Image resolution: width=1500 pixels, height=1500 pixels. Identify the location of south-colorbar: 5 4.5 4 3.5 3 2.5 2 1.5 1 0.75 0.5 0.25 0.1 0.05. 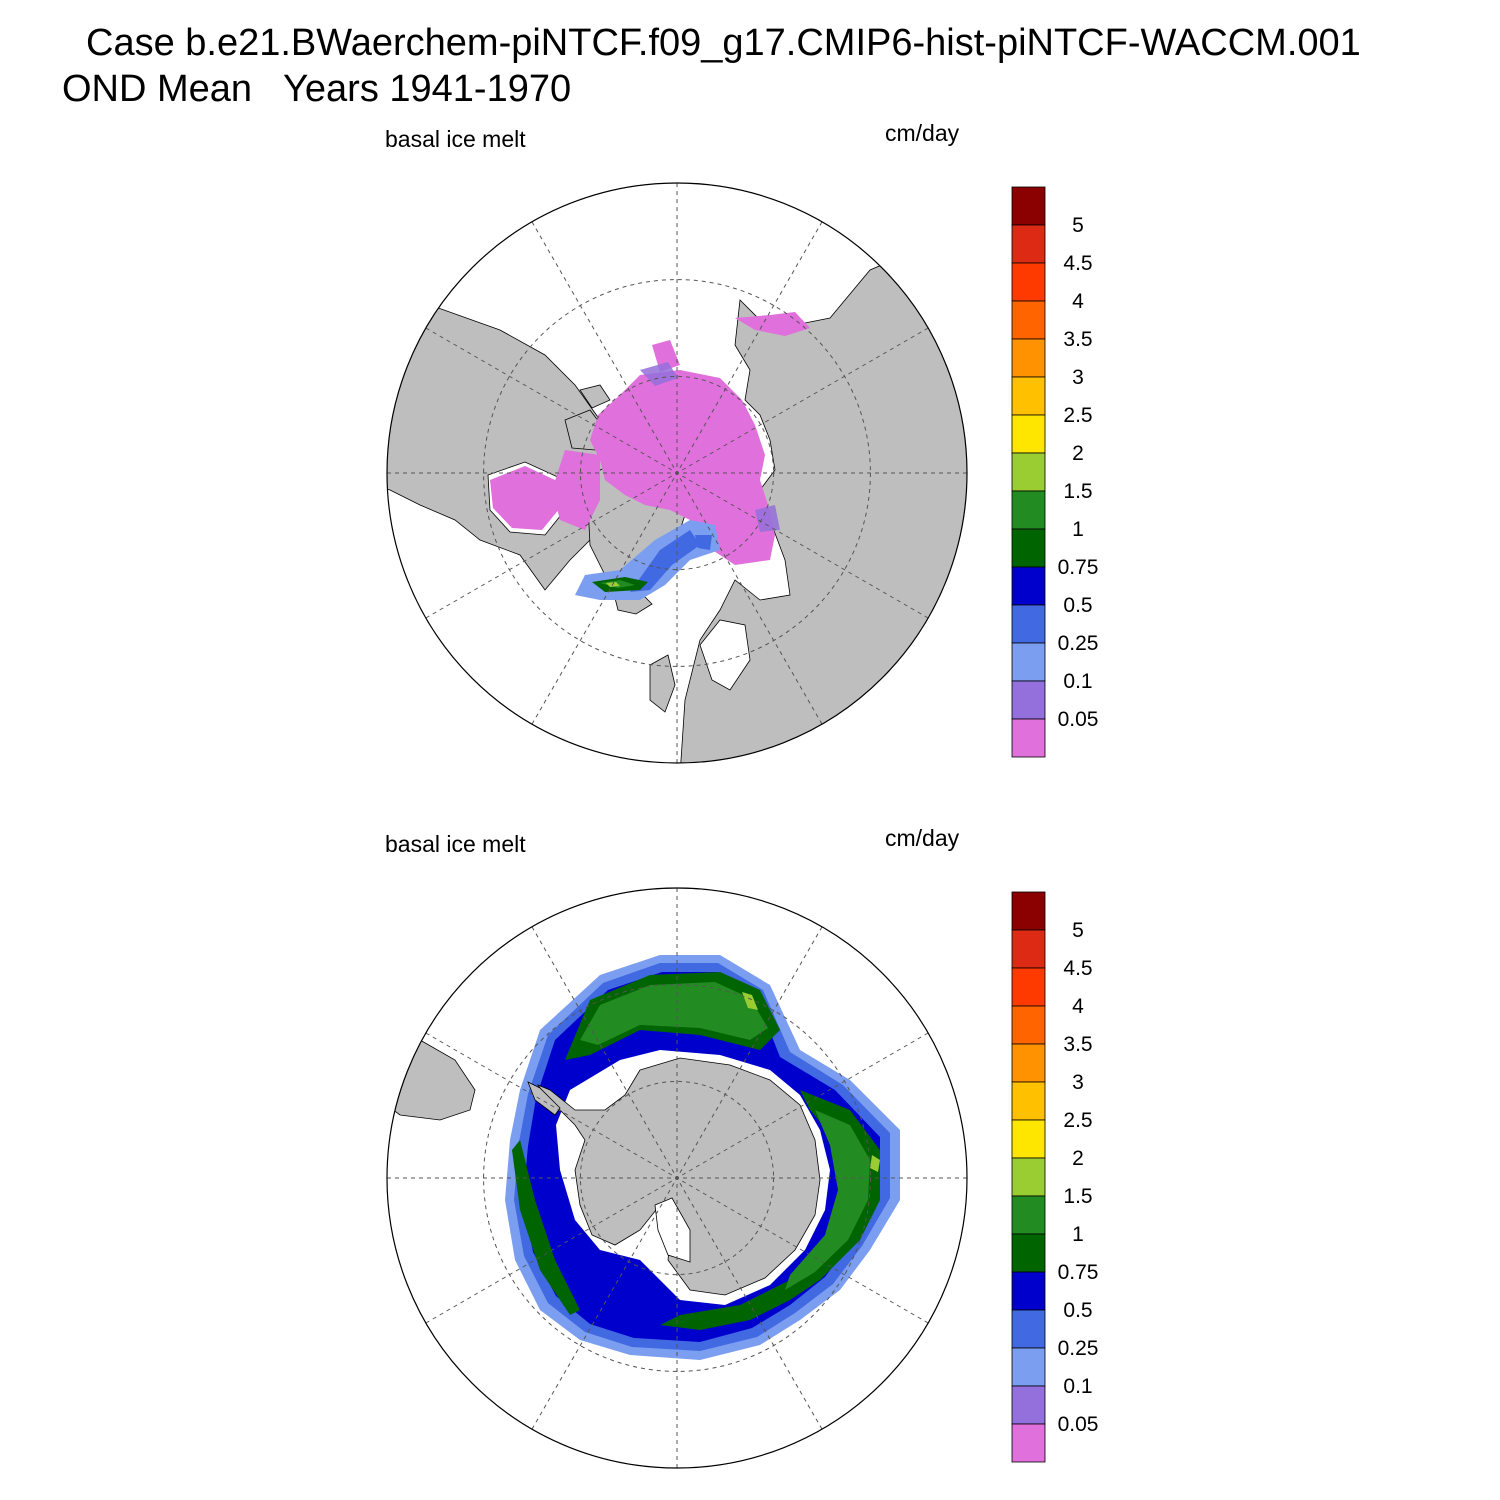
(1055, 1177).